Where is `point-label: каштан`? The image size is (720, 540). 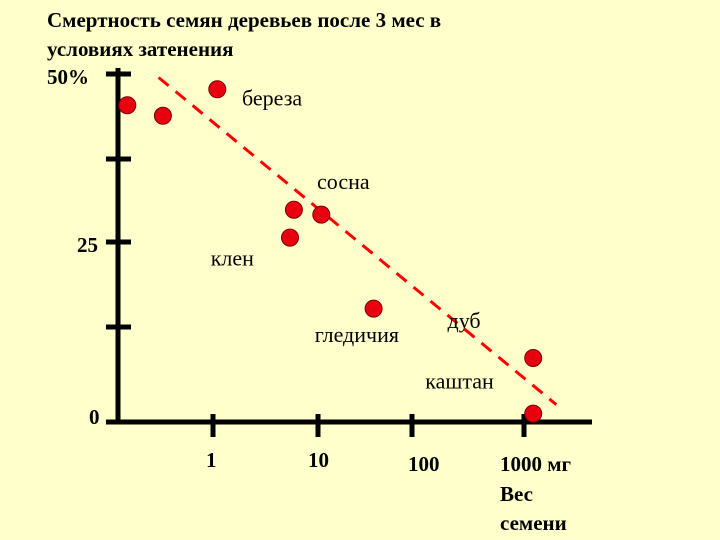
point-label: каштан is located at coordinates (459, 381).